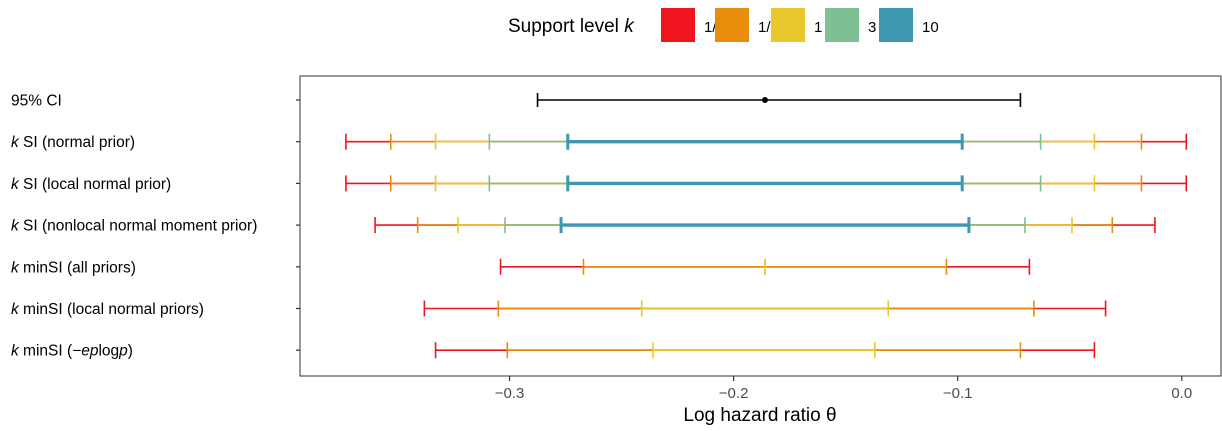  I want to click on legend-label-4: 3, so click(872, 27).